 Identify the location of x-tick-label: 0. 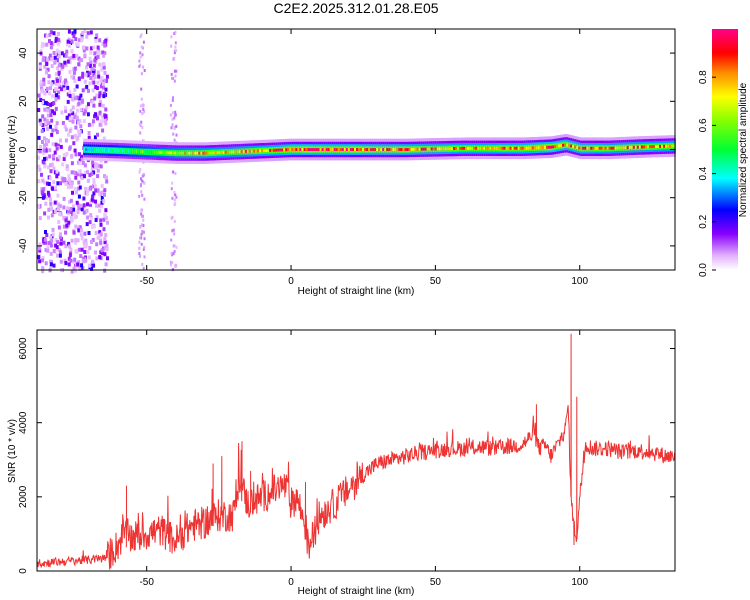
(291, 582).